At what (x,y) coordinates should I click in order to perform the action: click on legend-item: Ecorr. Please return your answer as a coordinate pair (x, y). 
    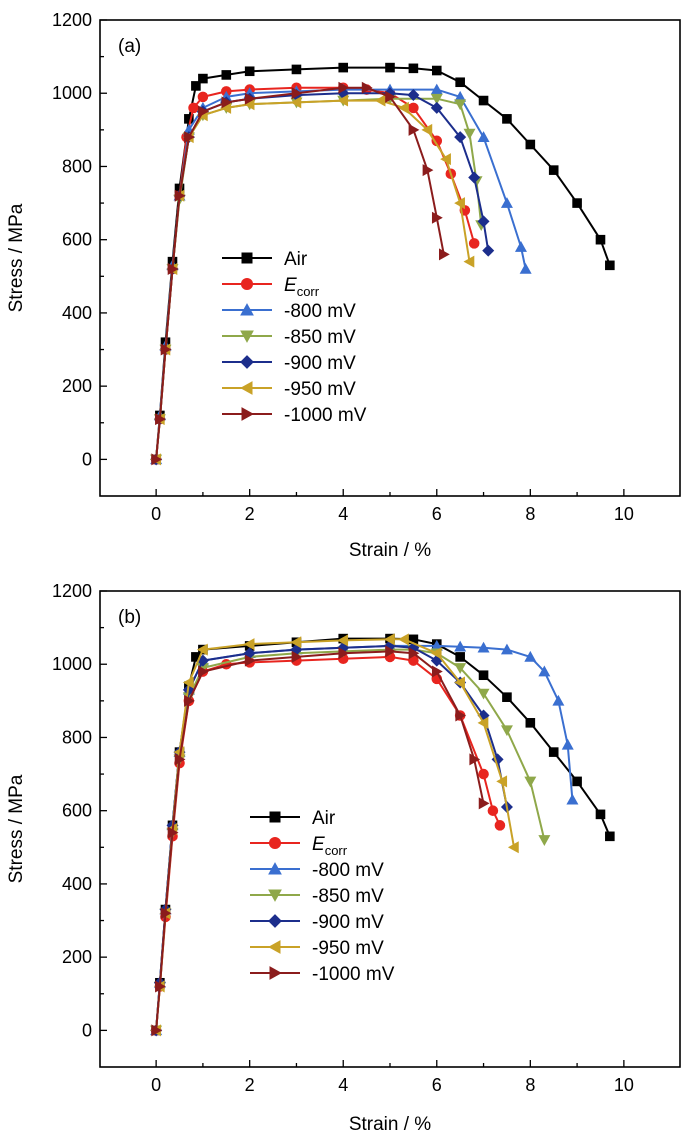
    Looking at the image, I should click on (299, 846).